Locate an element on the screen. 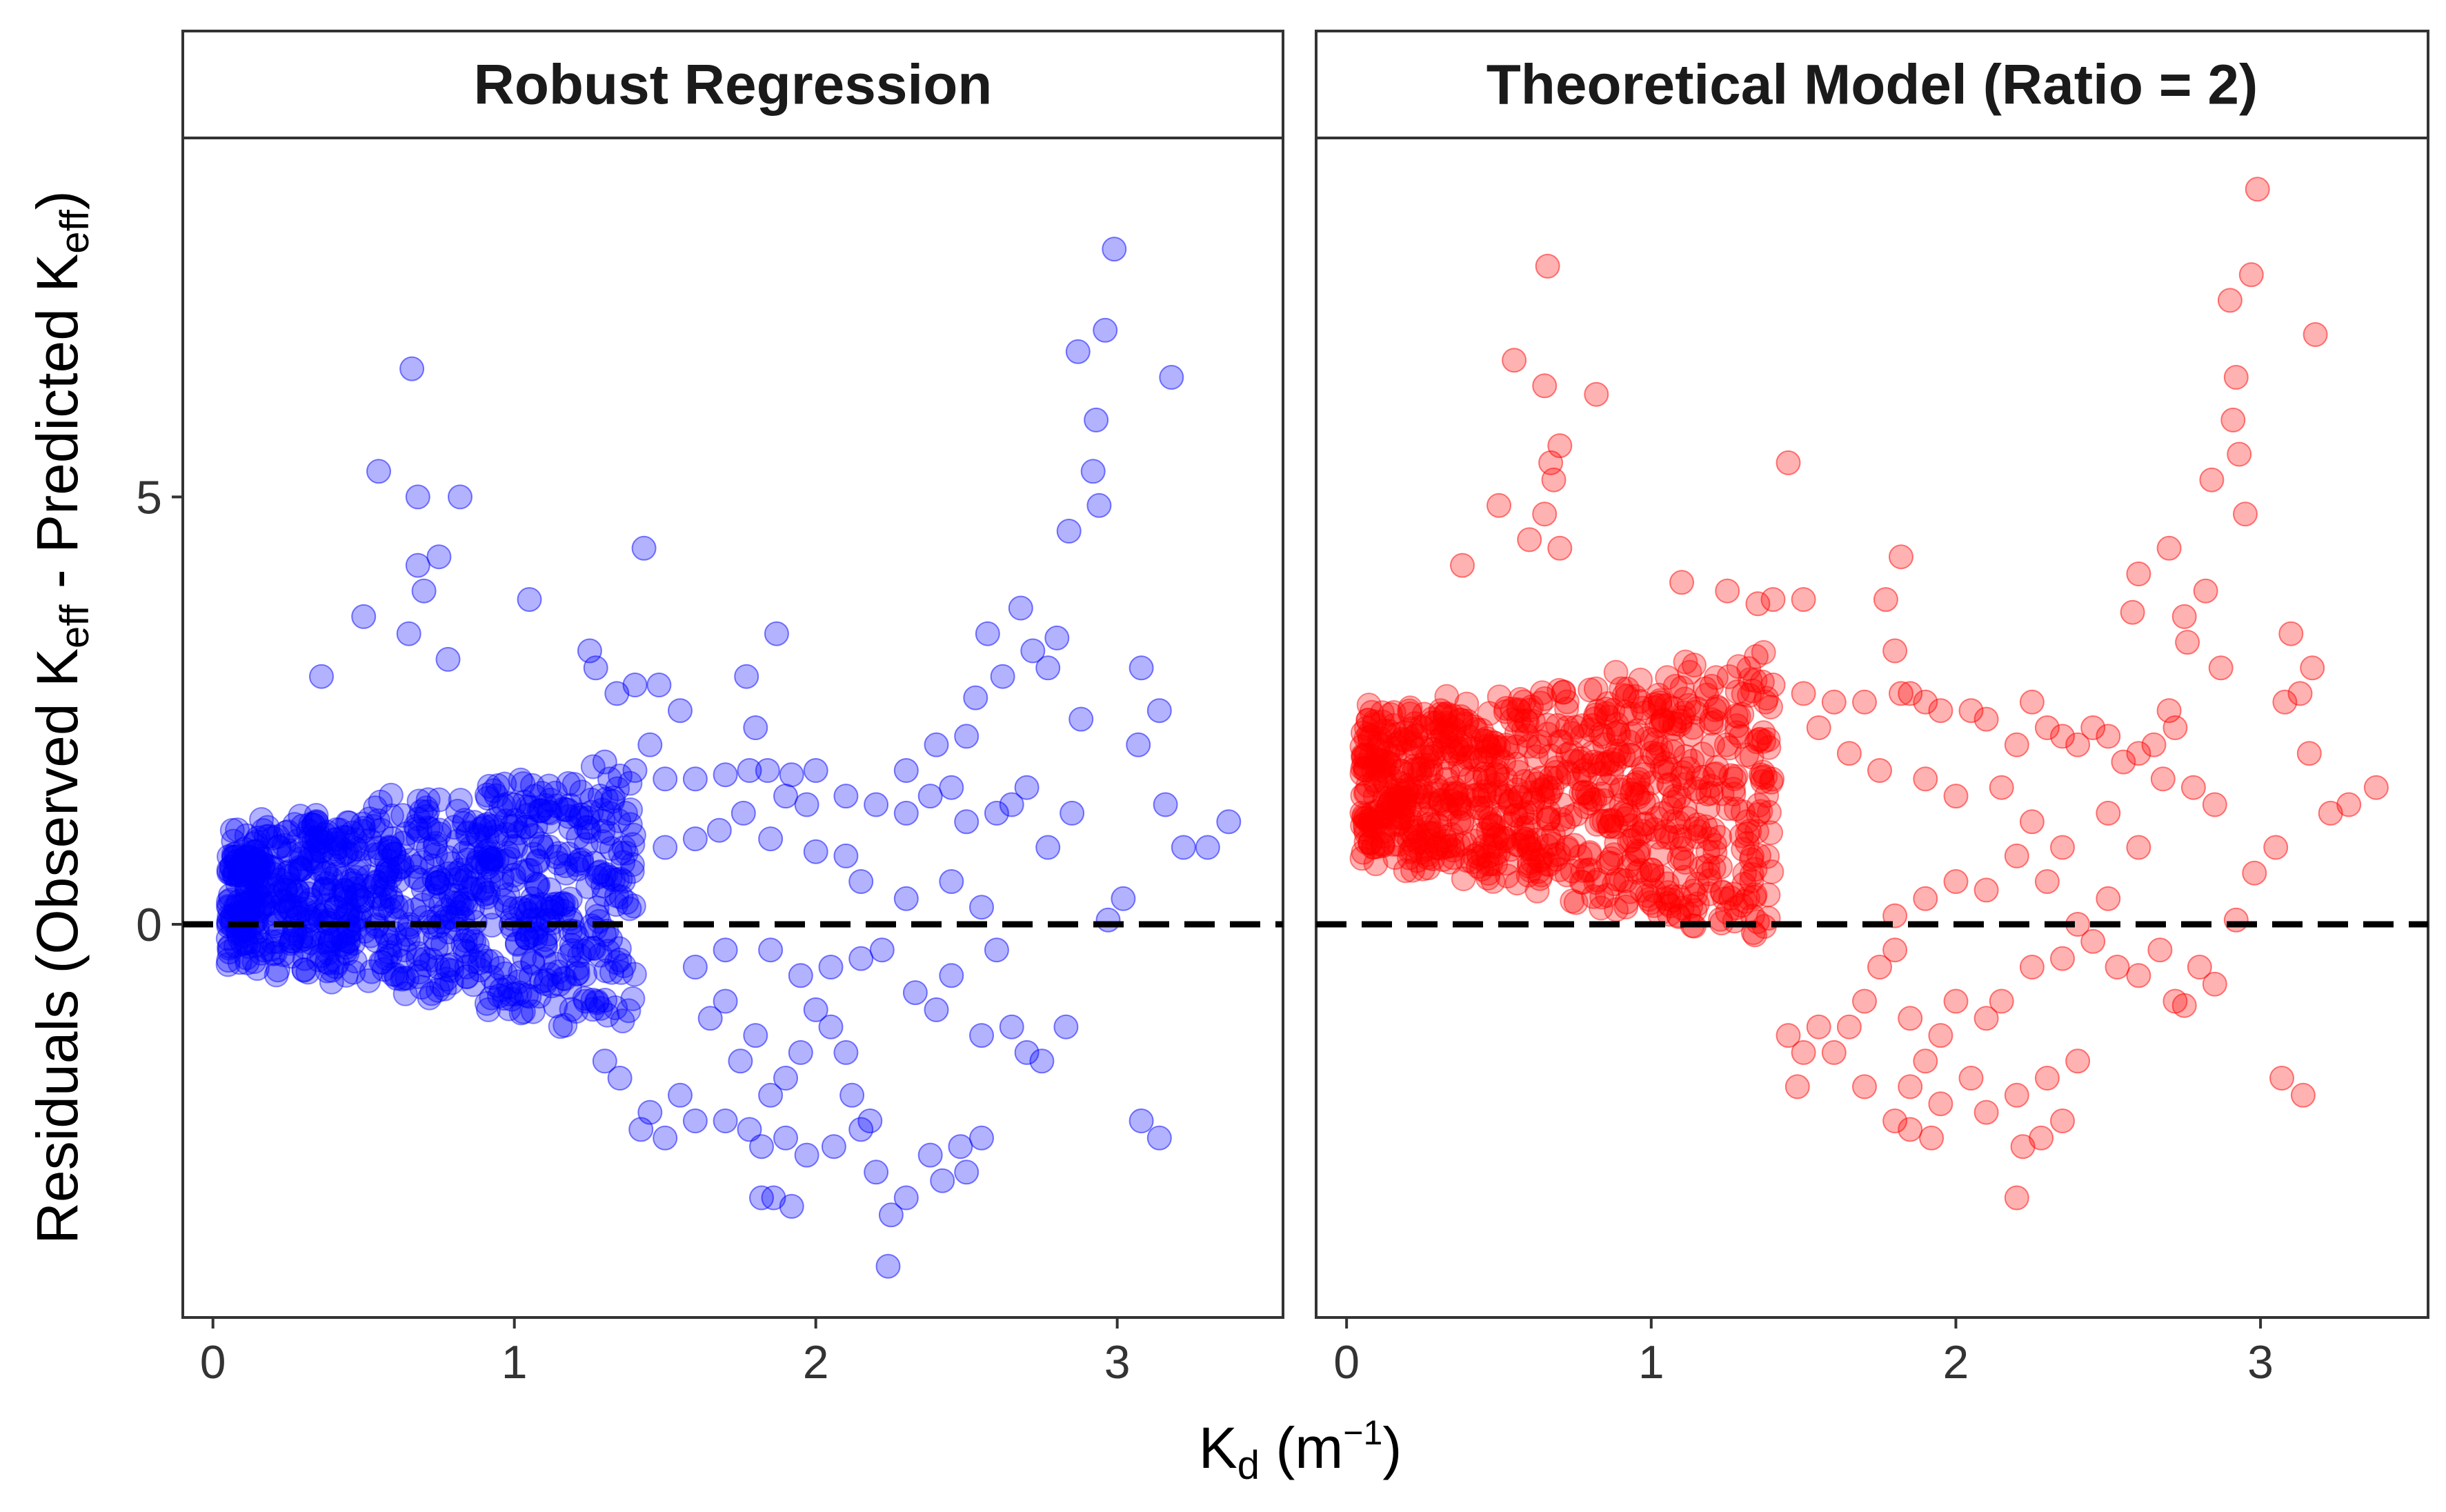 Image resolution: width=2446 pixels, height=1512 pixels. x-tick-label: 0 is located at coordinates (213, 1362).